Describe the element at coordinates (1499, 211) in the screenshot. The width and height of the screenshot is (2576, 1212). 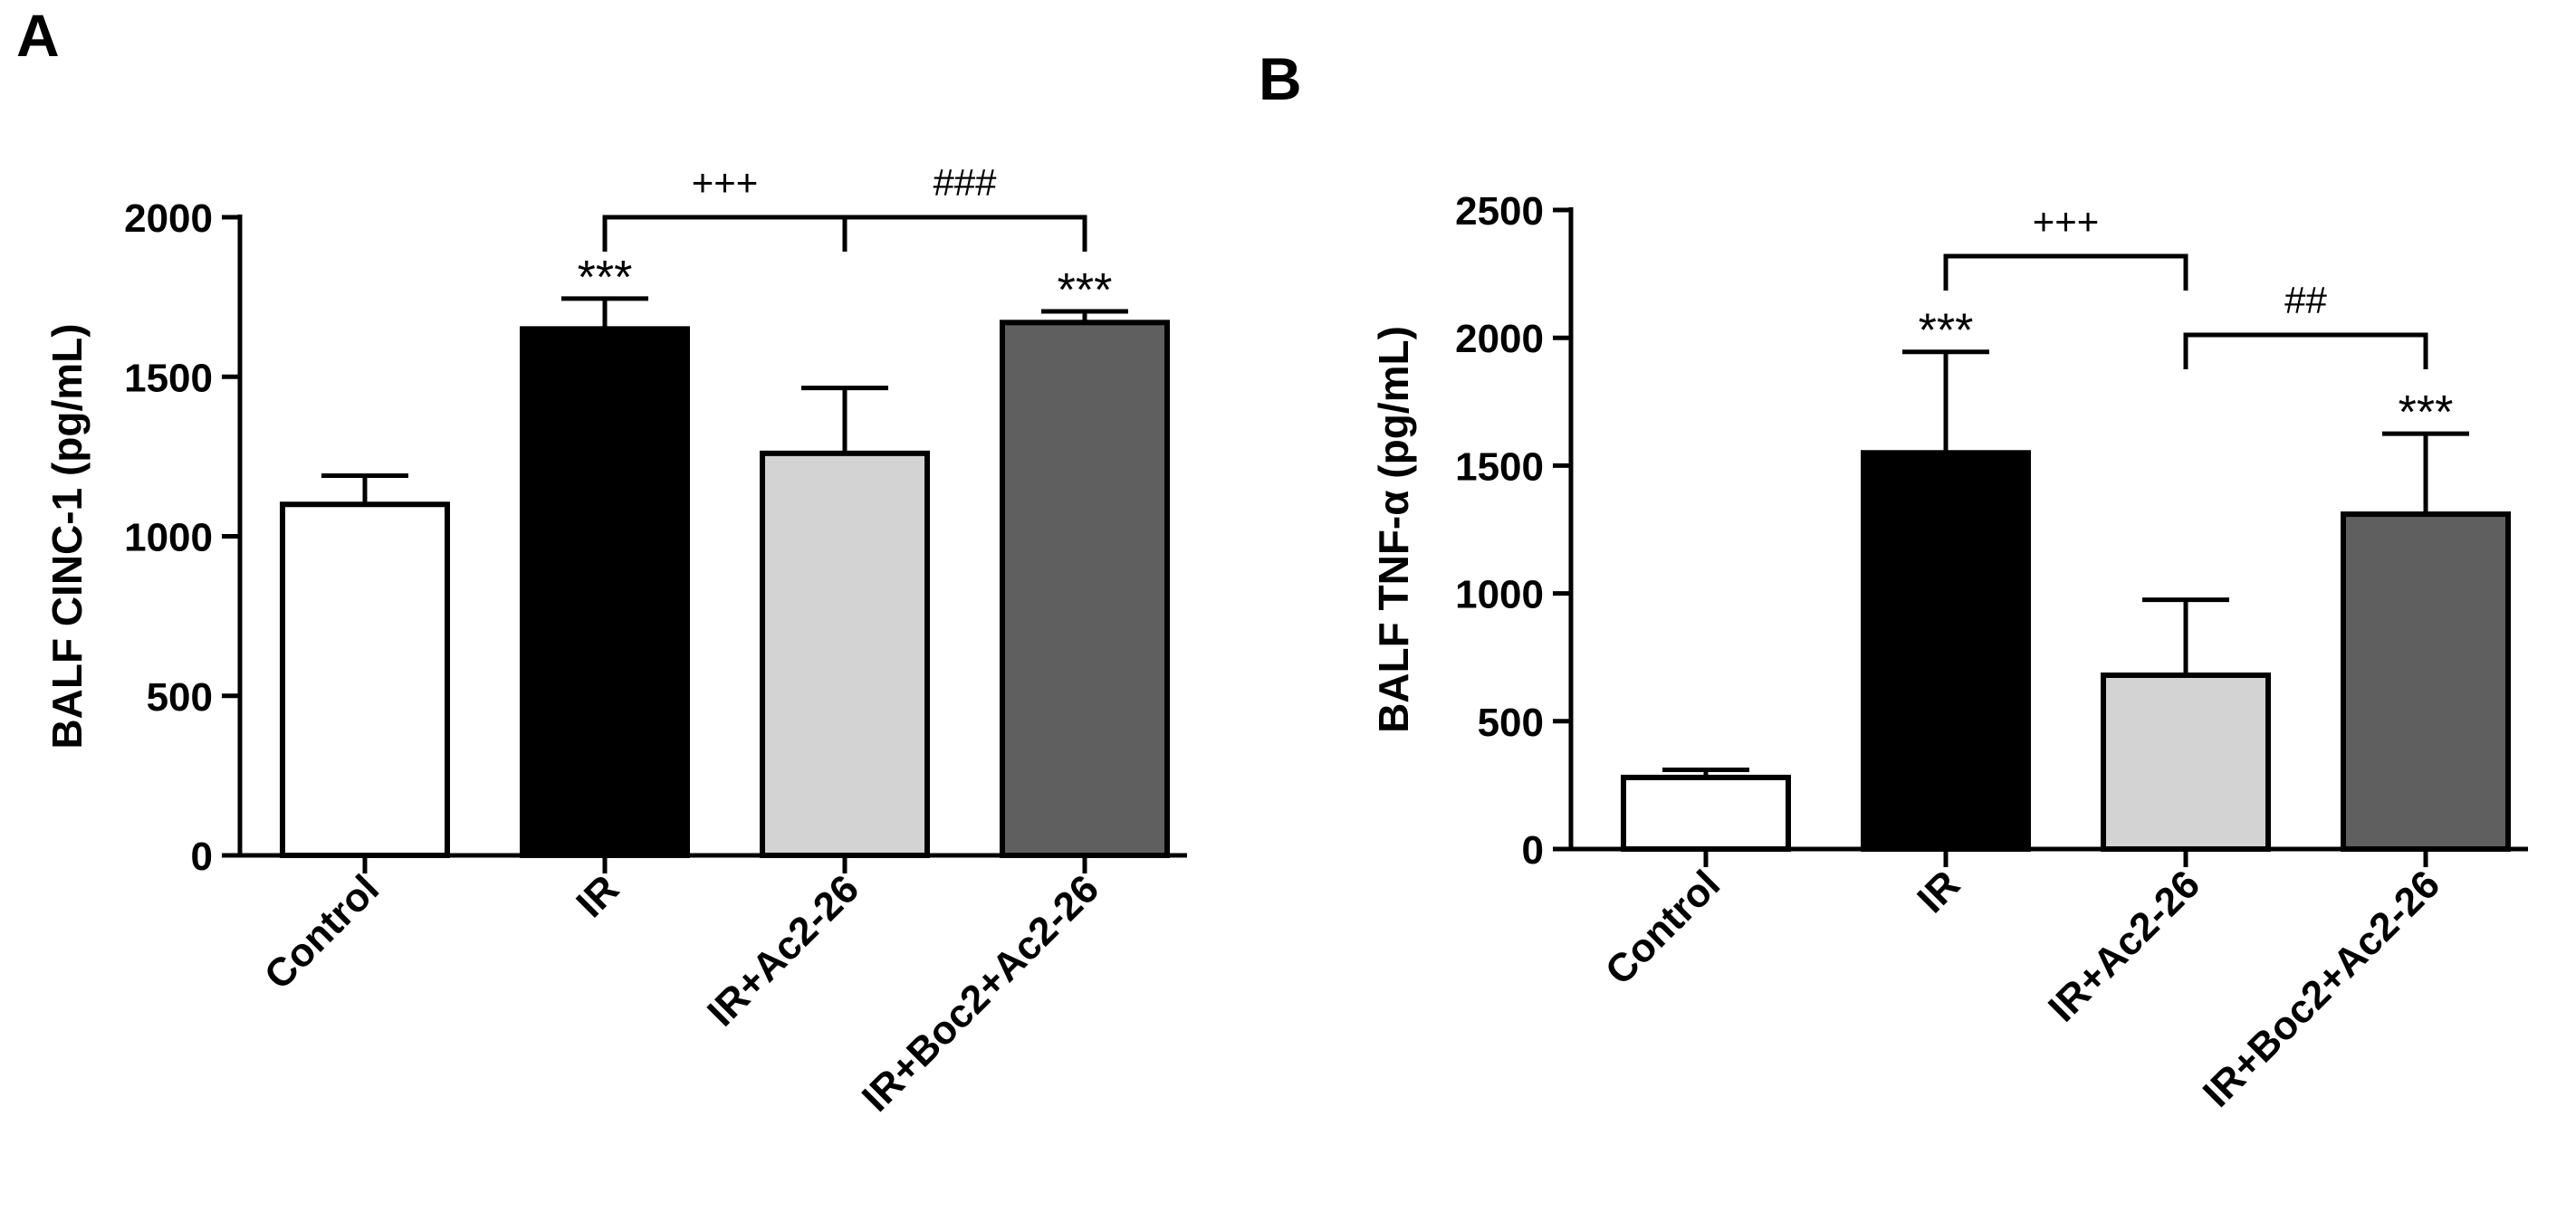
I see `y-tick-label: 2500` at that location.